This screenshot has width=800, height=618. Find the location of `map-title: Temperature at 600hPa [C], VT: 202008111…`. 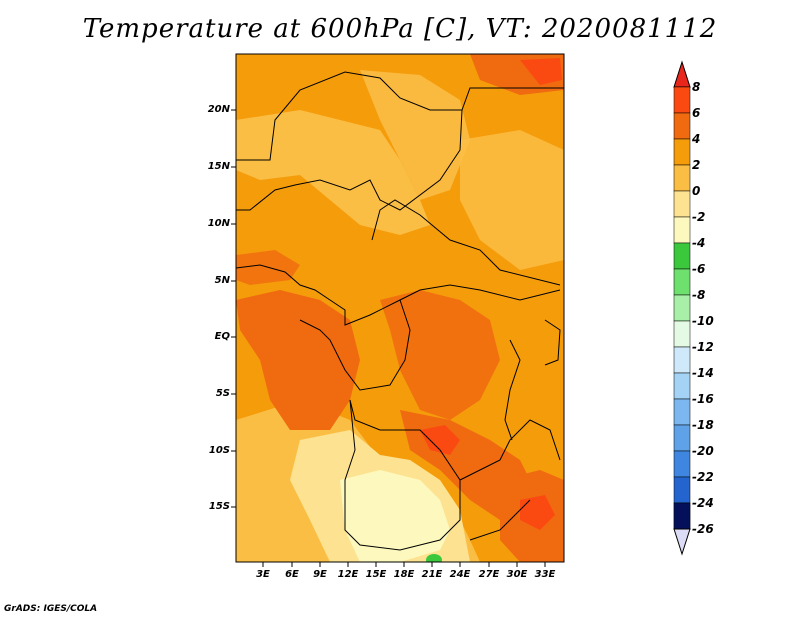

map-title: Temperature at 600hPa [C], VT: 202008111… is located at coordinates (400, 29).